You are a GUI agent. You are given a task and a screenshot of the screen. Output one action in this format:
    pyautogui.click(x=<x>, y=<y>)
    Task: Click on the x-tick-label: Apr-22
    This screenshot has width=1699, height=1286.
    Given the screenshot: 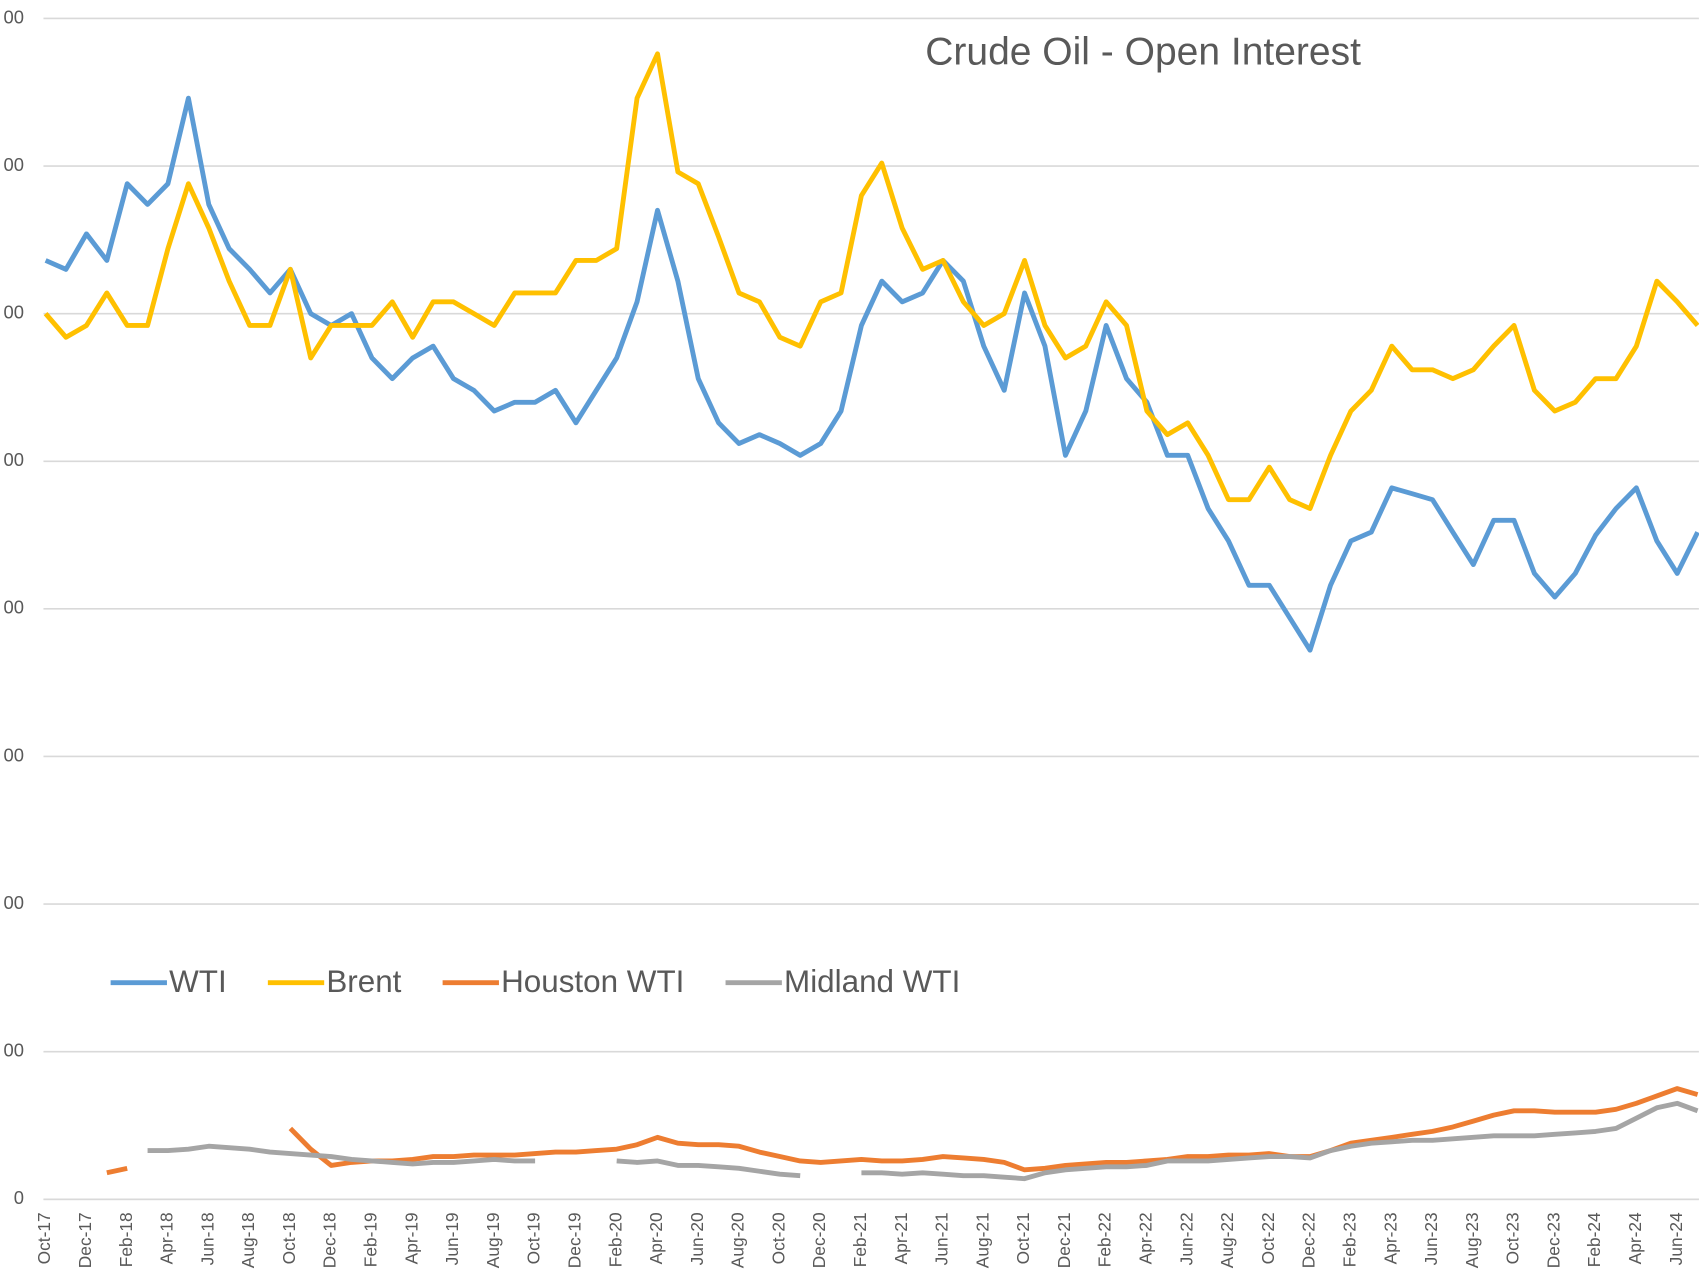 What is the action you would take?
    pyautogui.click(x=1146, y=1238)
    